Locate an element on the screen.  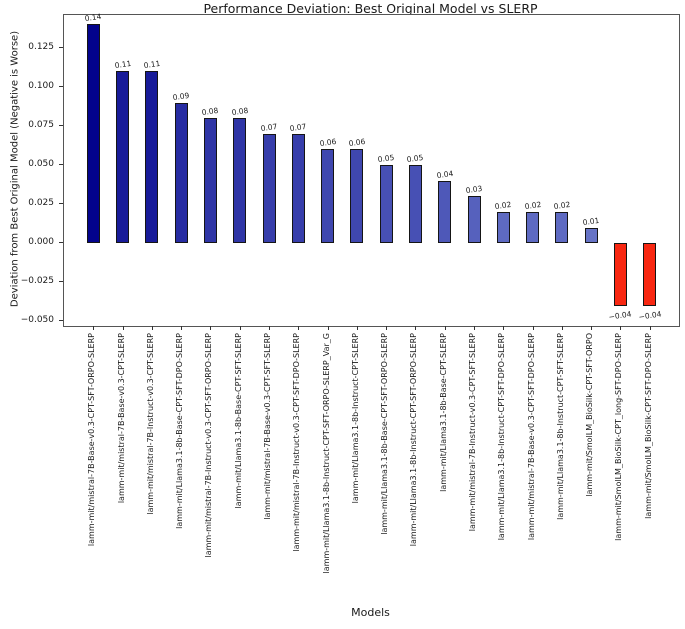
y-tick-label: 0.025 is located at coordinates (41, 203).